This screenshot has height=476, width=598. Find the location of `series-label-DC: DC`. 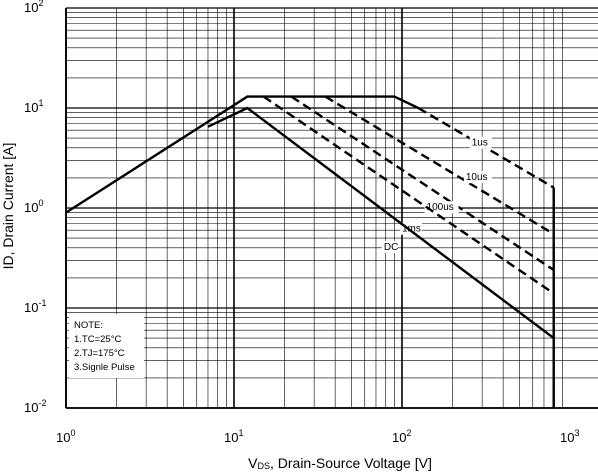

series-label-DC: DC is located at coordinates (391, 247).